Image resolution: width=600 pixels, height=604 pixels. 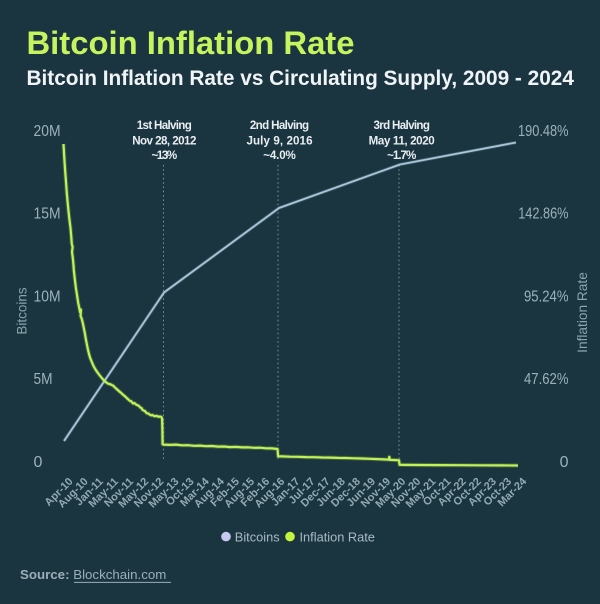 What do you see at coordinates (47, 296) in the screenshot?
I see `svg-text: 10M` at bounding box center [47, 296].